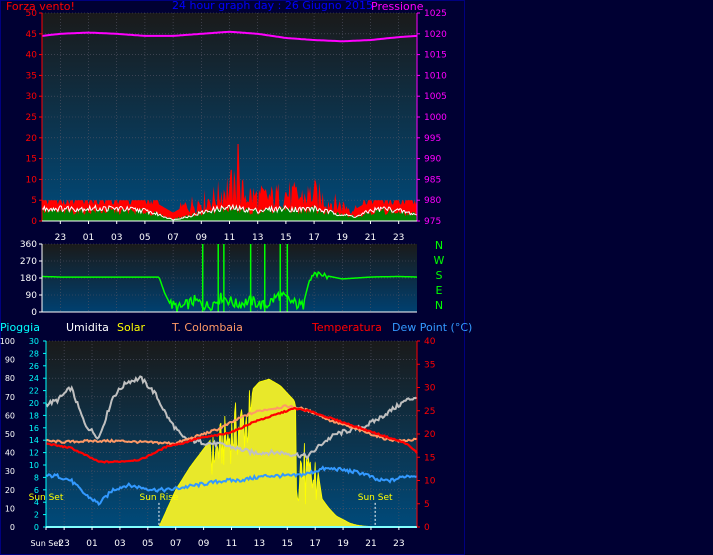 The height and width of the screenshot is (555, 713). What do you see at coordinates (207, 327) in the screenshot?
I see `legend-t-colombaia: T. Colombaia` at bounding box center [207, 327].